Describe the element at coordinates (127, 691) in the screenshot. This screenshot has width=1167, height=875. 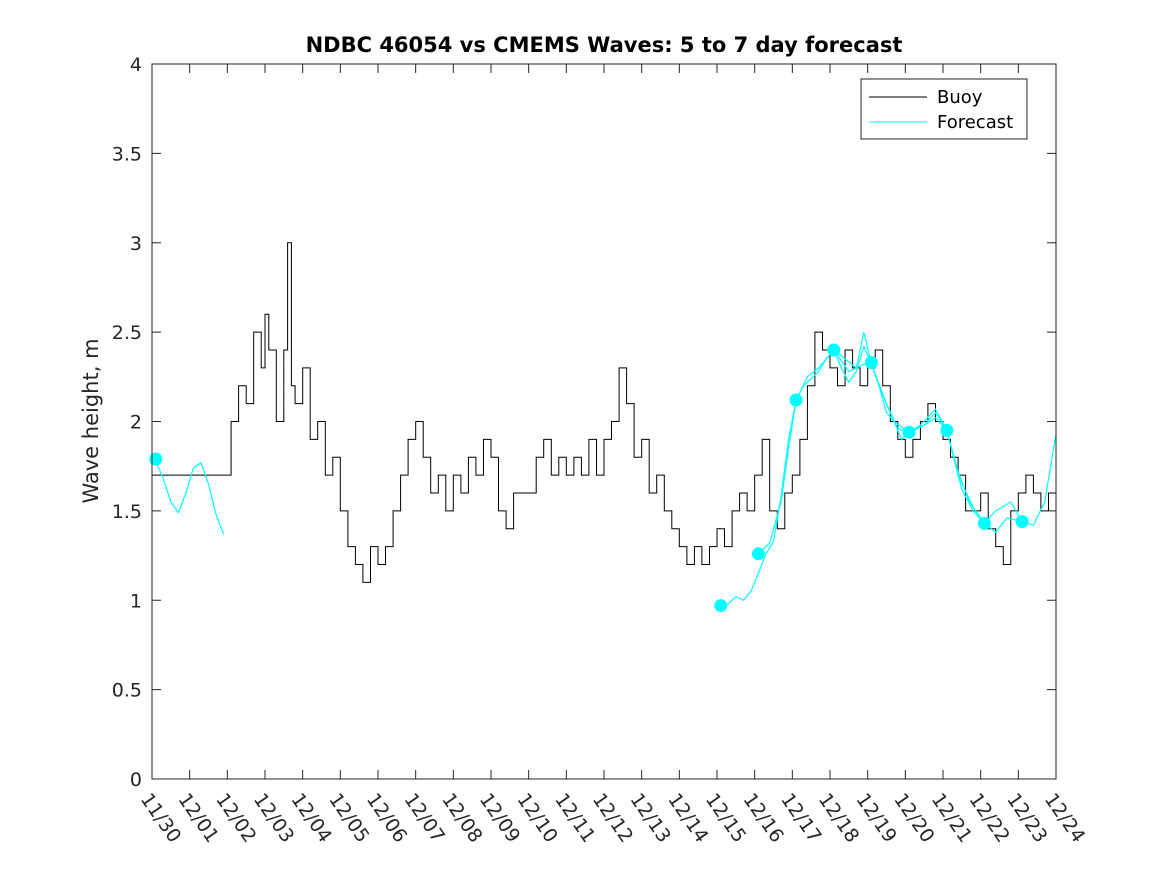
I see `y-tick-label: 0.5` at that location.